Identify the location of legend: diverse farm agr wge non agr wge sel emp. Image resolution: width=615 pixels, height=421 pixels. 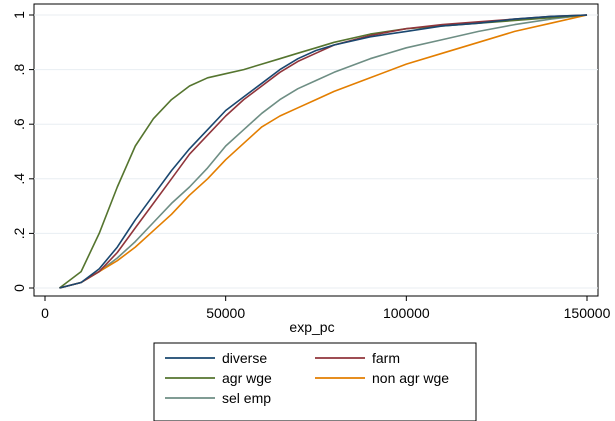
(315, 381).